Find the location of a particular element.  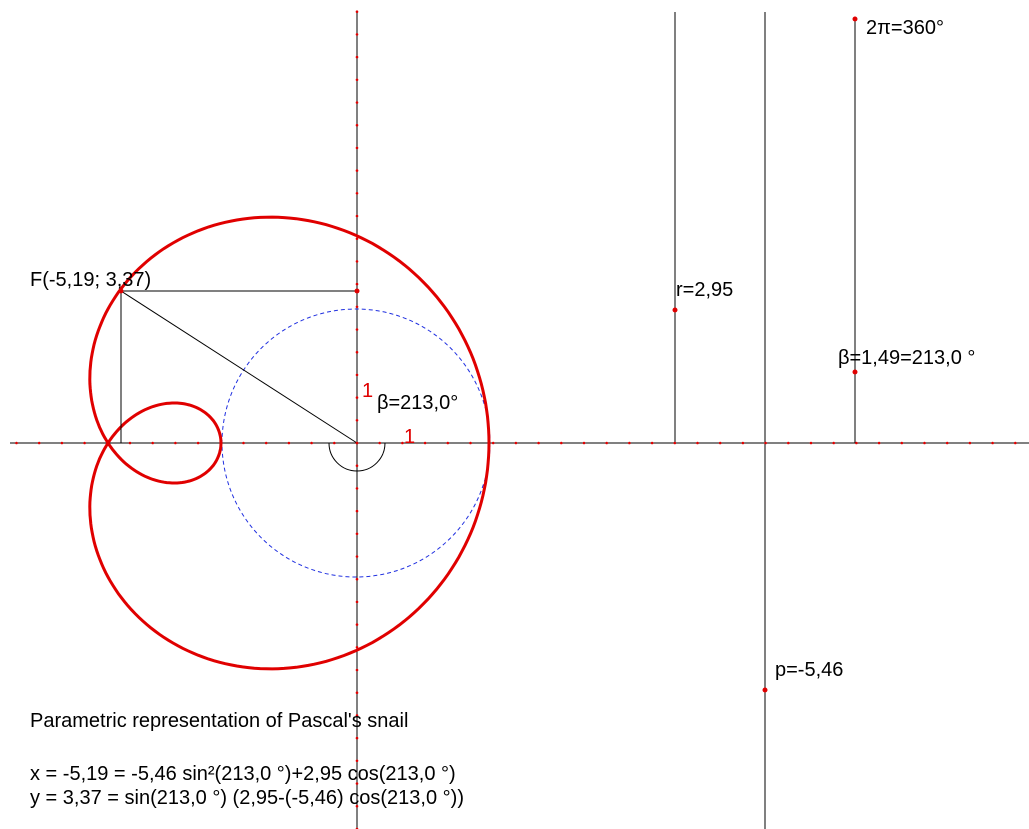

slider-label: p=-5,46 is located at coordinates (809, 670).